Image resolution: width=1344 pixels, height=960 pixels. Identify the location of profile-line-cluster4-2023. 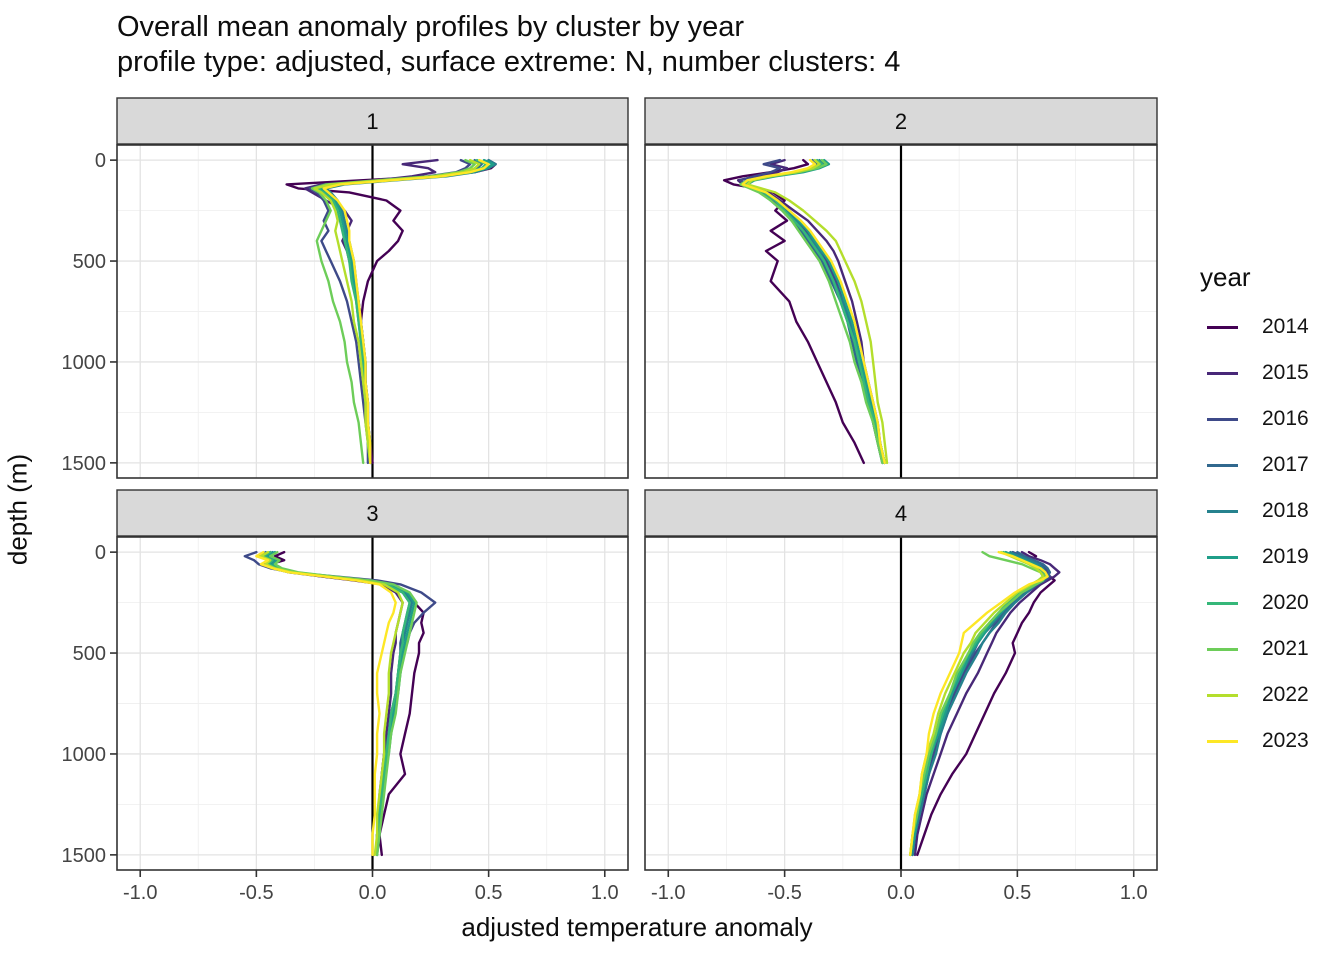
(979, 703).